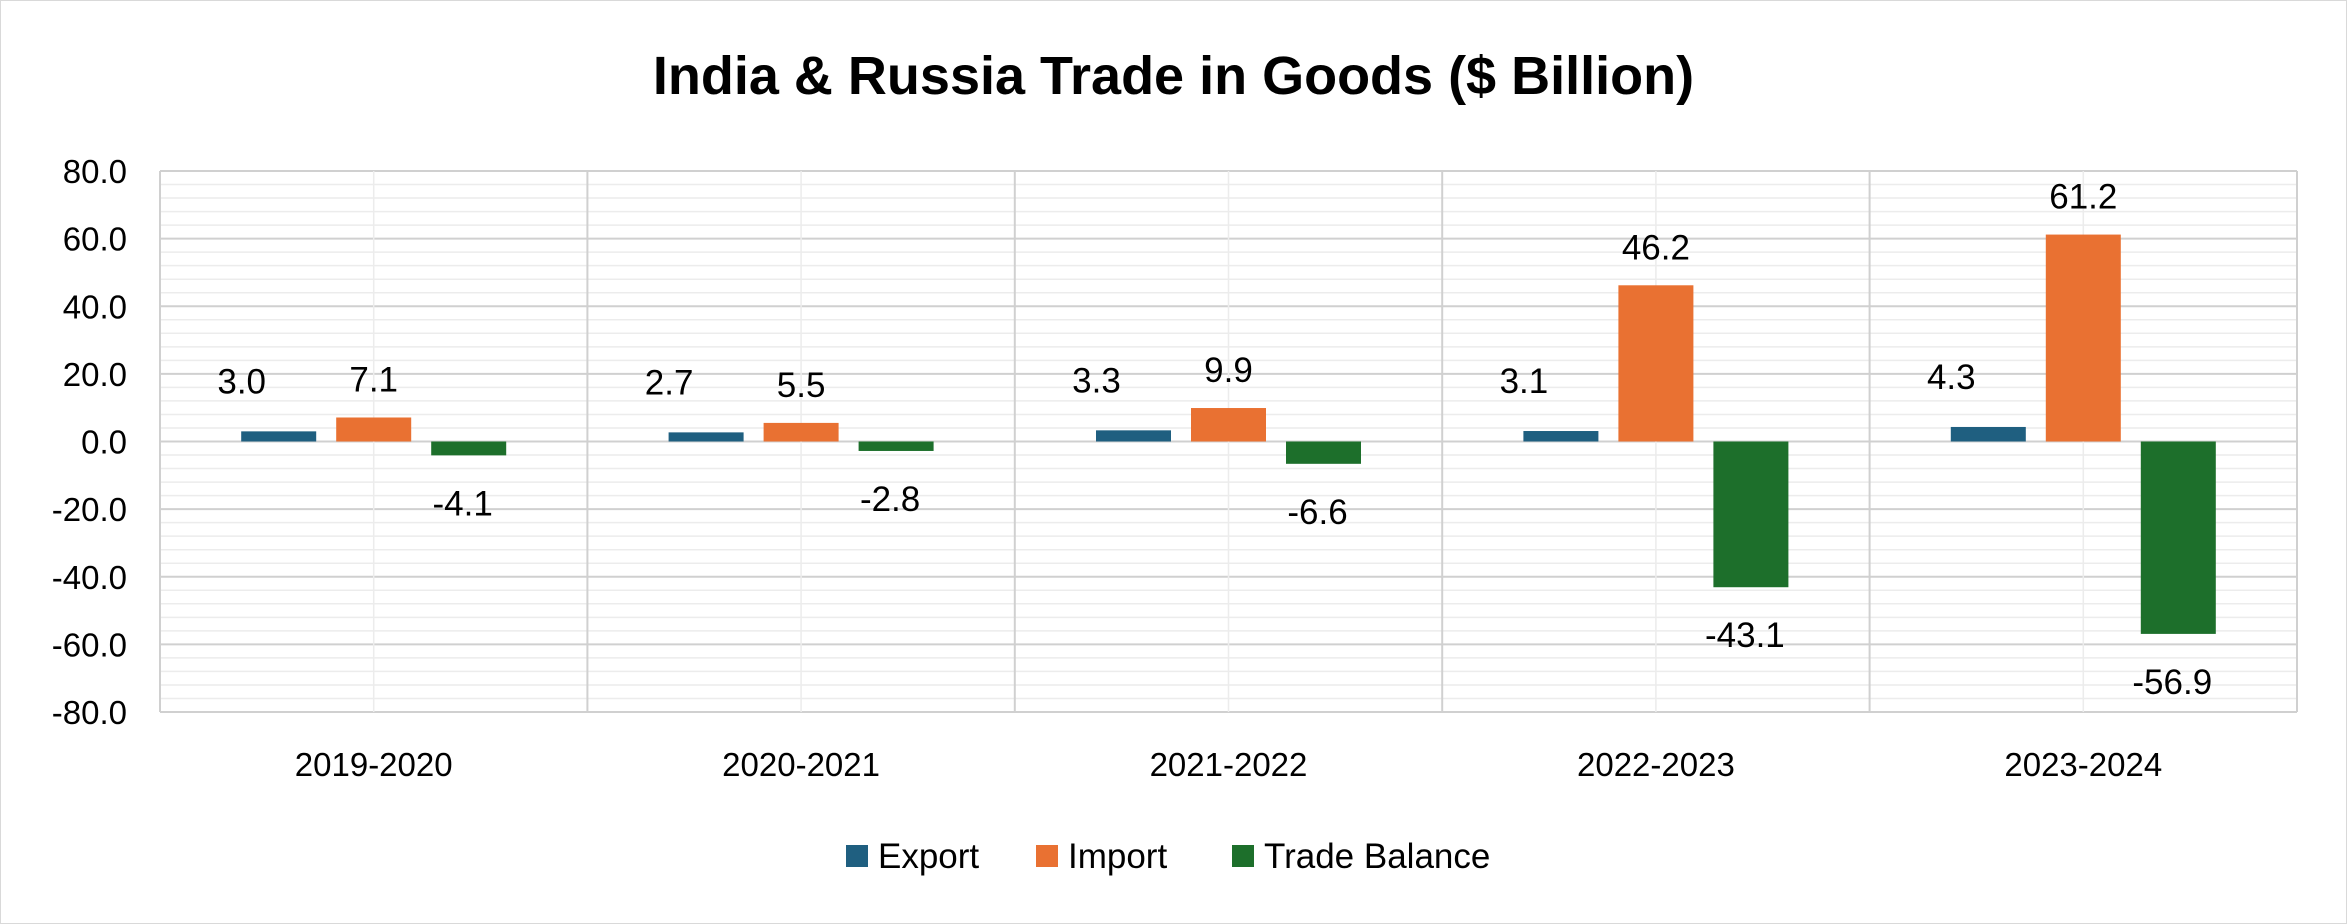  What do you see at coordinates (95, 171) in the screenshot?
I see `y-tick-label: 80.0` at bounding box center [95, 171].